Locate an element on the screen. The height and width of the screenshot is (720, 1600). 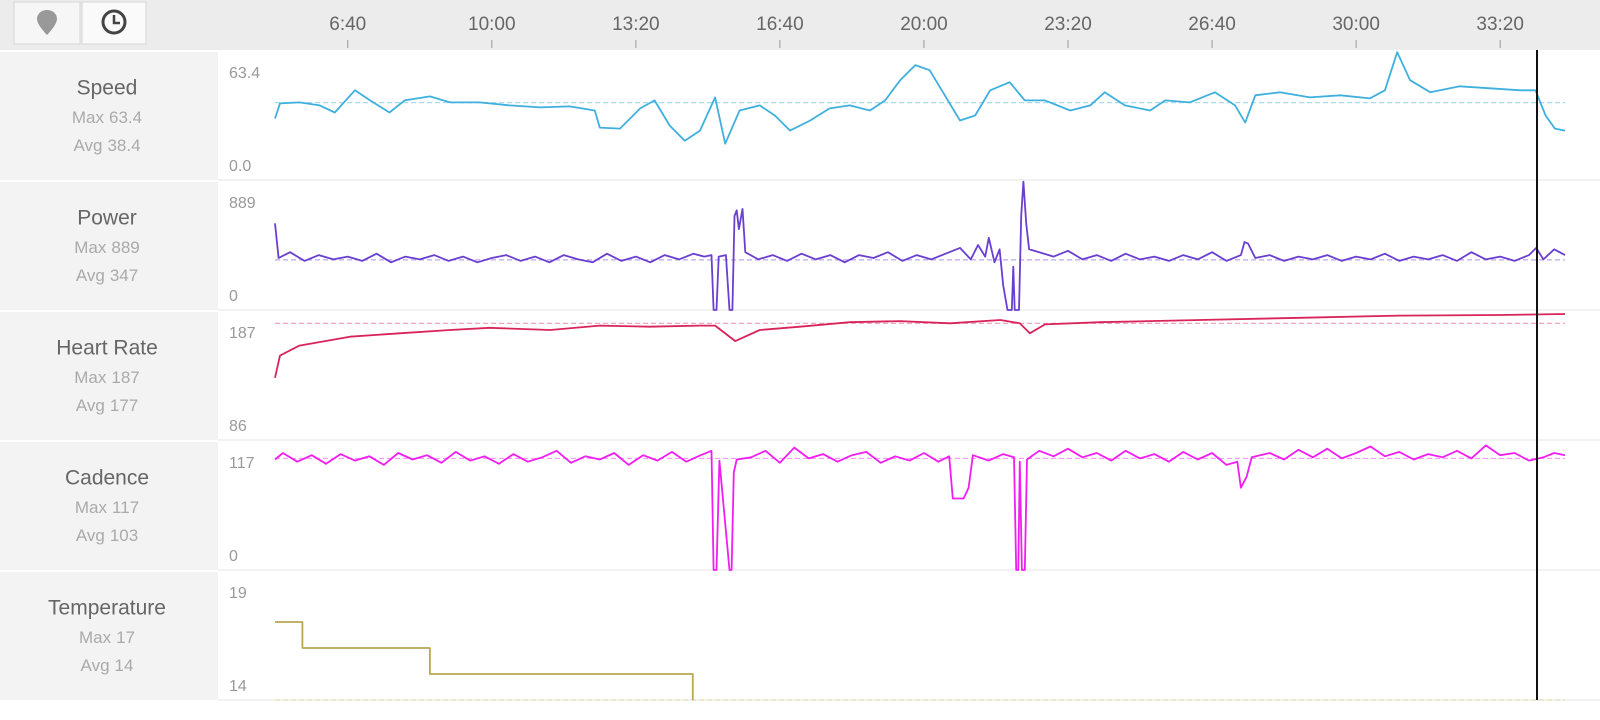
stat-value: 14 is located at coordinates (124, 665).